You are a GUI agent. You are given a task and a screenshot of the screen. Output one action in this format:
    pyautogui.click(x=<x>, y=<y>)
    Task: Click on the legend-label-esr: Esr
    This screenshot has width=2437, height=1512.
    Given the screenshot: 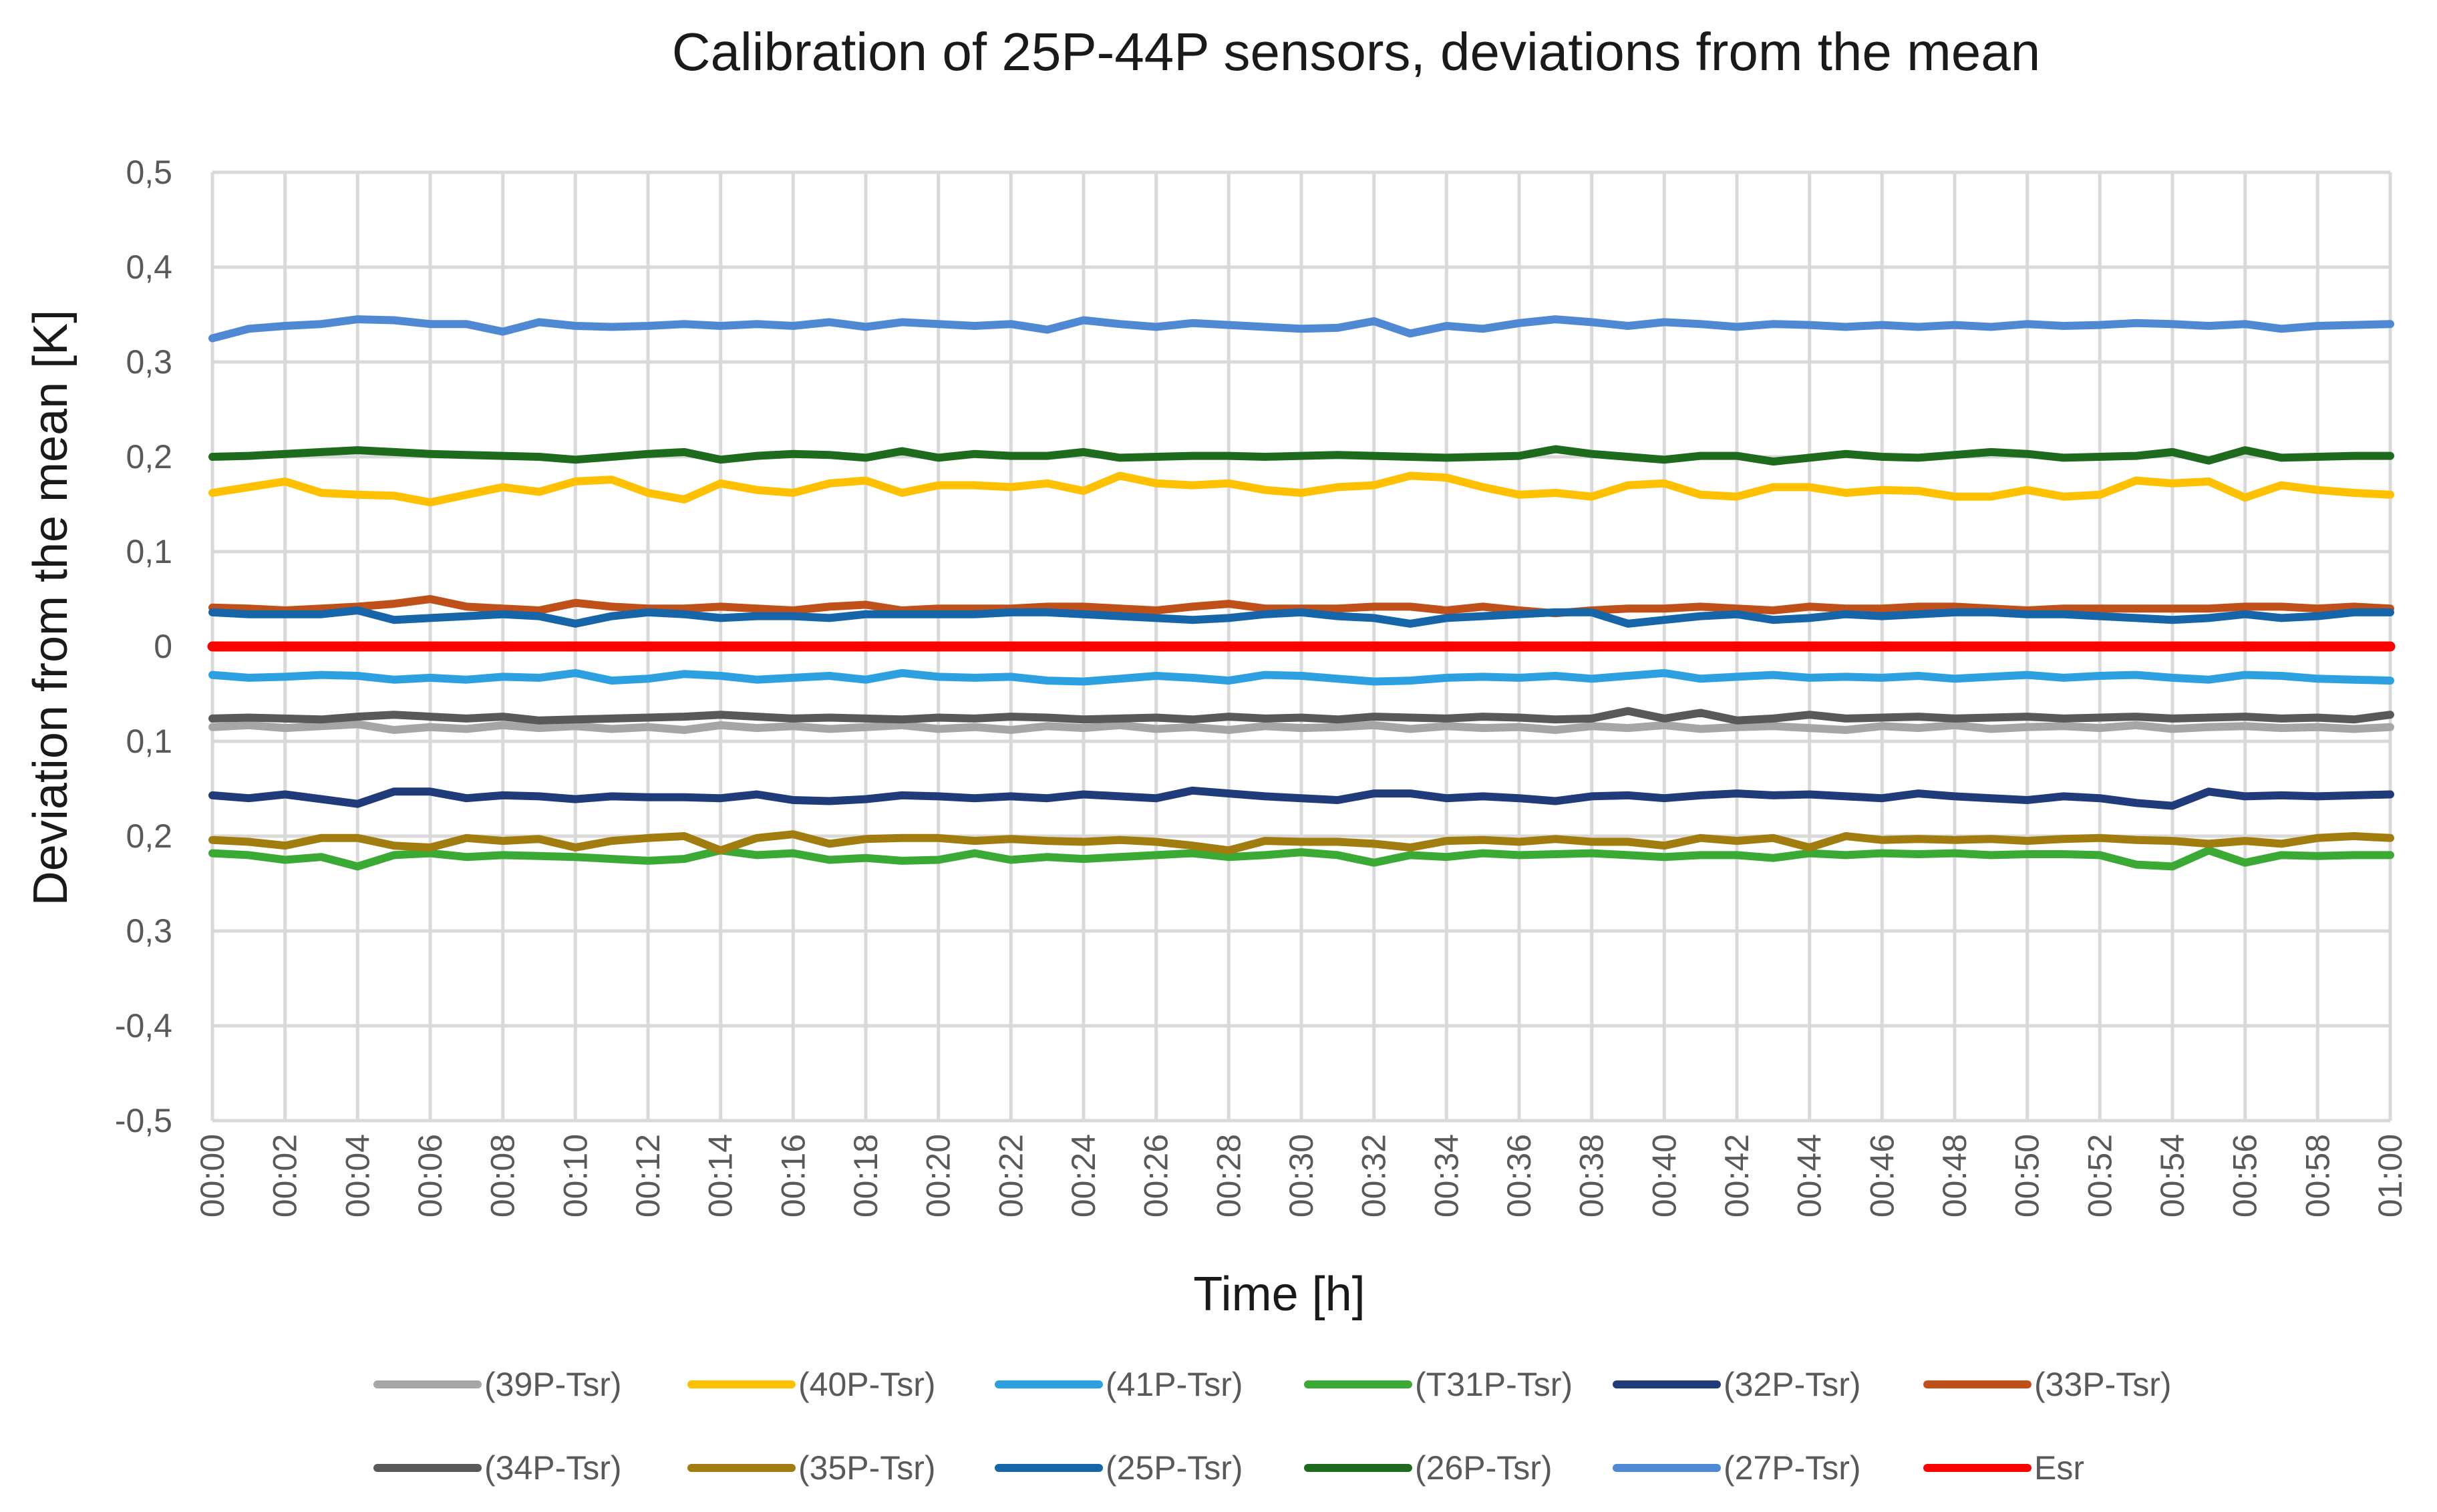 What is the action you would take?
    pyautogui.click(x=2059, y=1468)
    